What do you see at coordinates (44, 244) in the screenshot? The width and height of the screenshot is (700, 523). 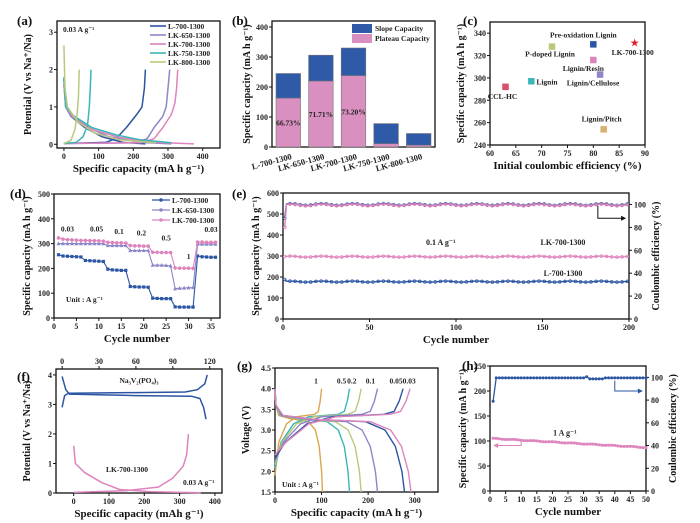 I see `y-tick-label: 300` at bounding box center [44, 244].